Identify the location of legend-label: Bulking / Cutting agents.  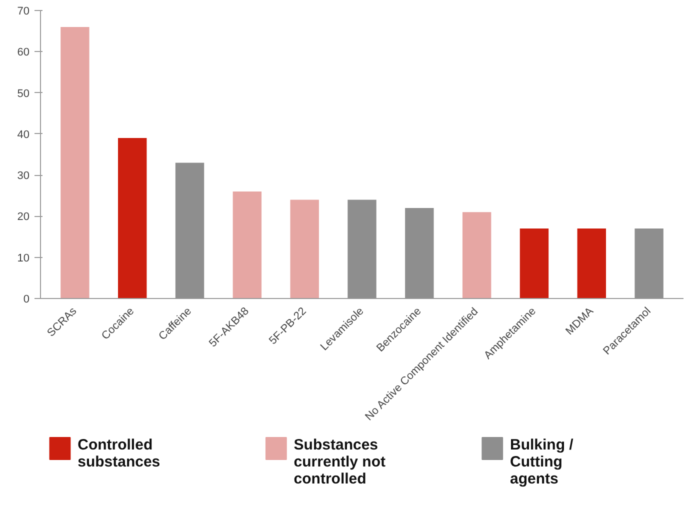
(542, 462).